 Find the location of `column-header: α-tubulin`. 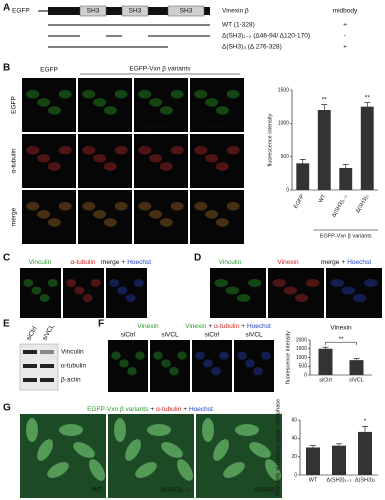

column-header: α-tubulin is located at coordinates (82, 262).